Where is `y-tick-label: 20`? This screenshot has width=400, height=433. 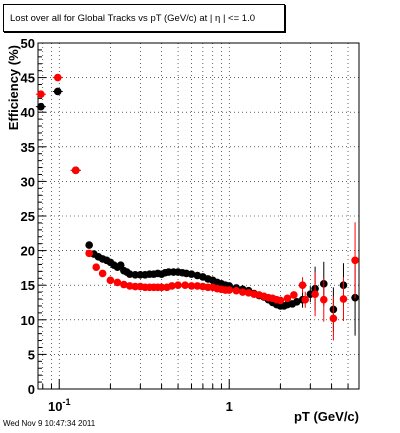
y-tick-label: 20 is located at coordinates (28, 251).